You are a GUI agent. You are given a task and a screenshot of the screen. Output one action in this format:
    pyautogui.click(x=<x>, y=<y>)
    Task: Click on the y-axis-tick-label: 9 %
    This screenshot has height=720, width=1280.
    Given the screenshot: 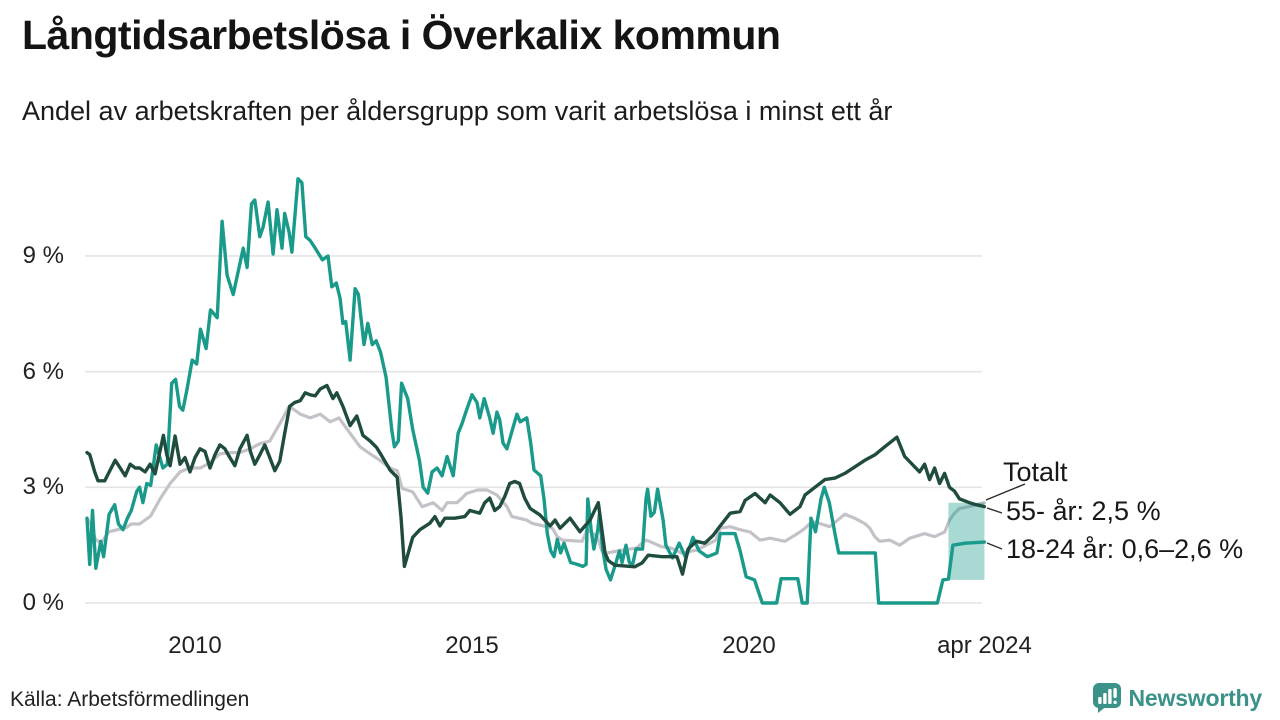 What is the action you would take?
    pyautogui.click(x=43, y=255)
    